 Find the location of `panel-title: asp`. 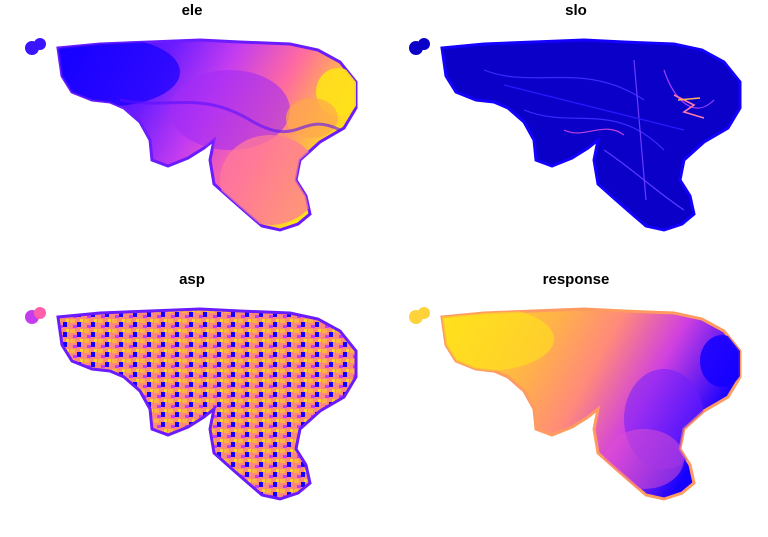

panel-title: asp is located at coordinates (192, 279).